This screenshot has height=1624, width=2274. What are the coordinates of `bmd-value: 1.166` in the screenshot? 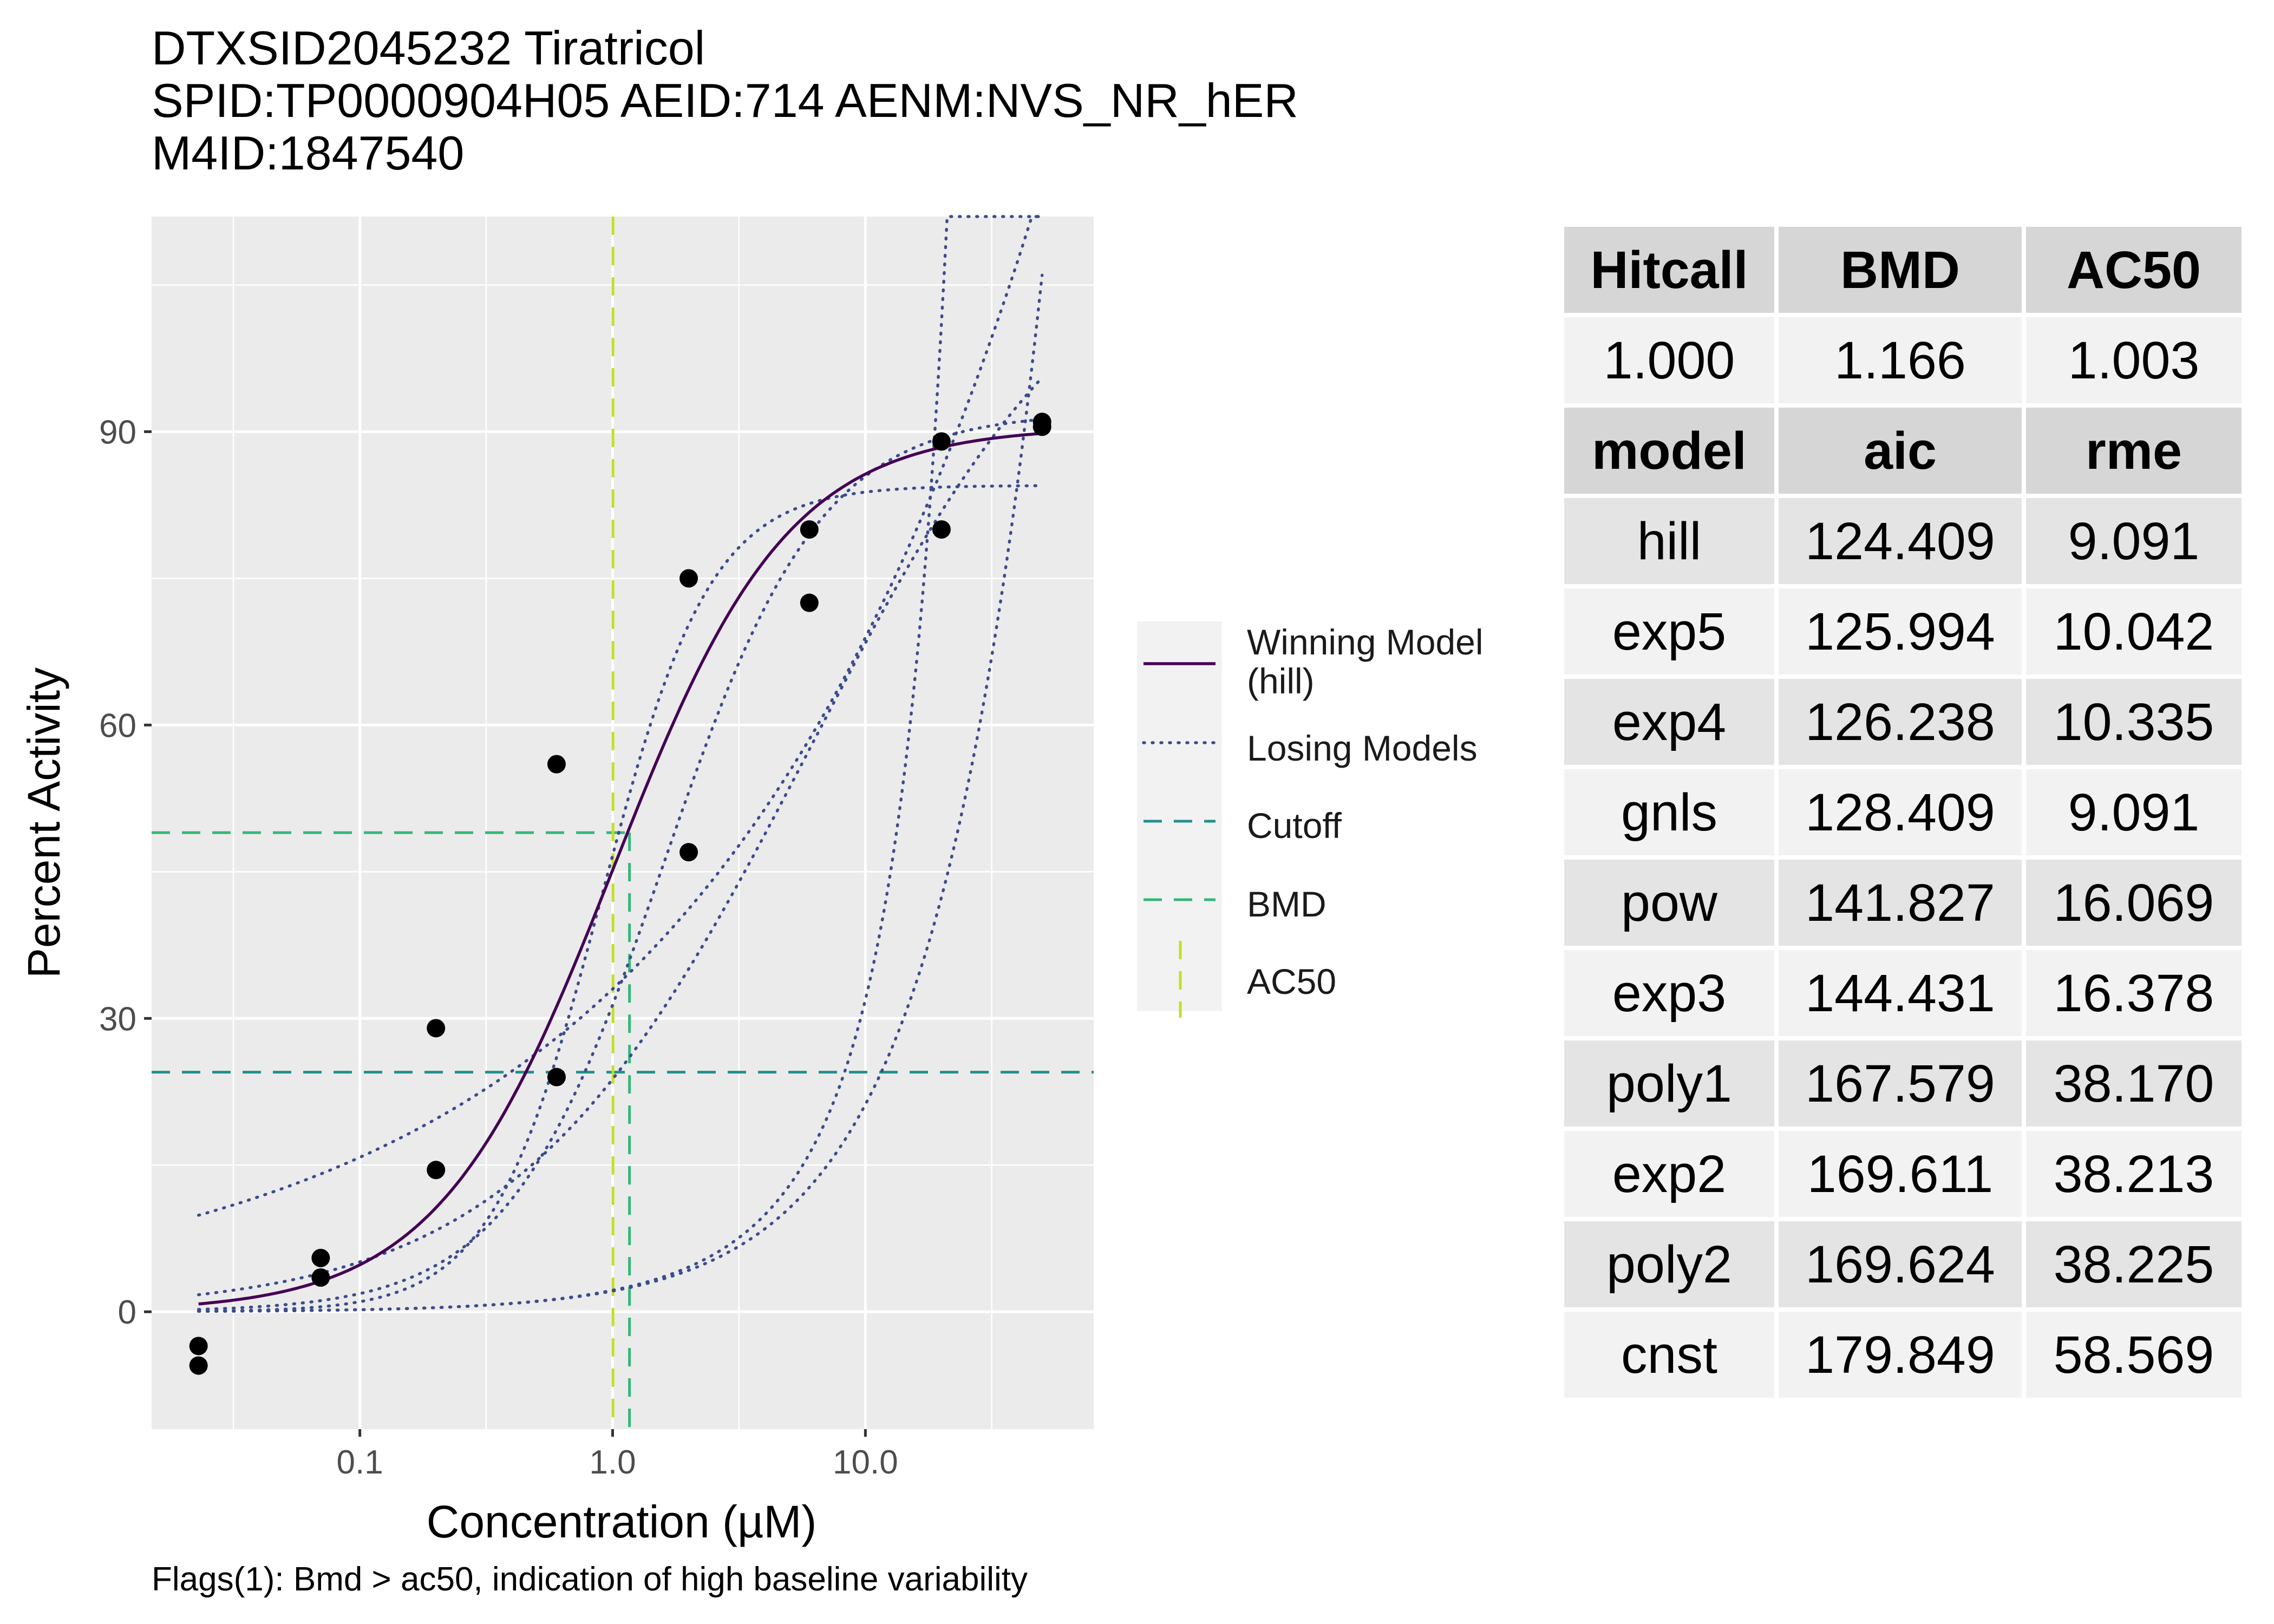 It's located at (1903, 363).